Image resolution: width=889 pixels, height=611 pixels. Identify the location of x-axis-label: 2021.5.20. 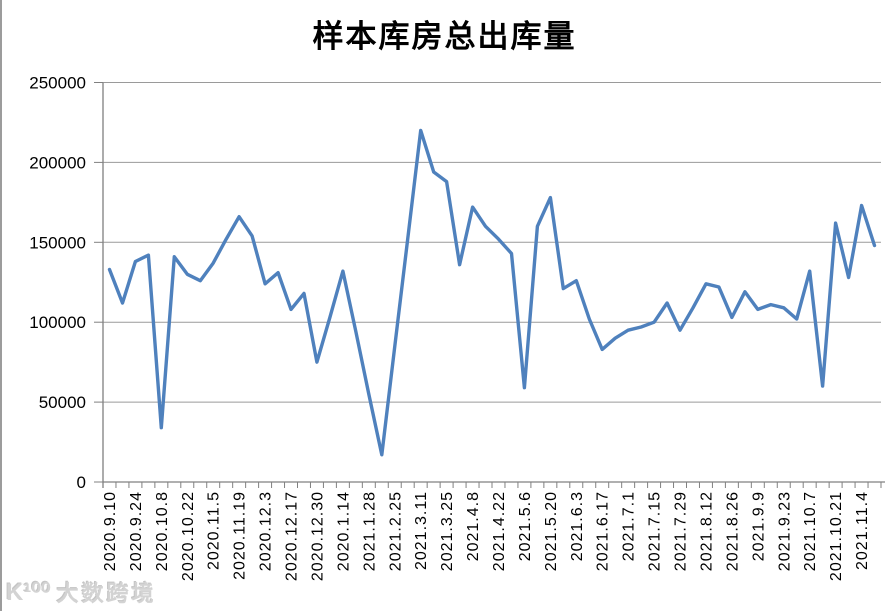
(551, 531).